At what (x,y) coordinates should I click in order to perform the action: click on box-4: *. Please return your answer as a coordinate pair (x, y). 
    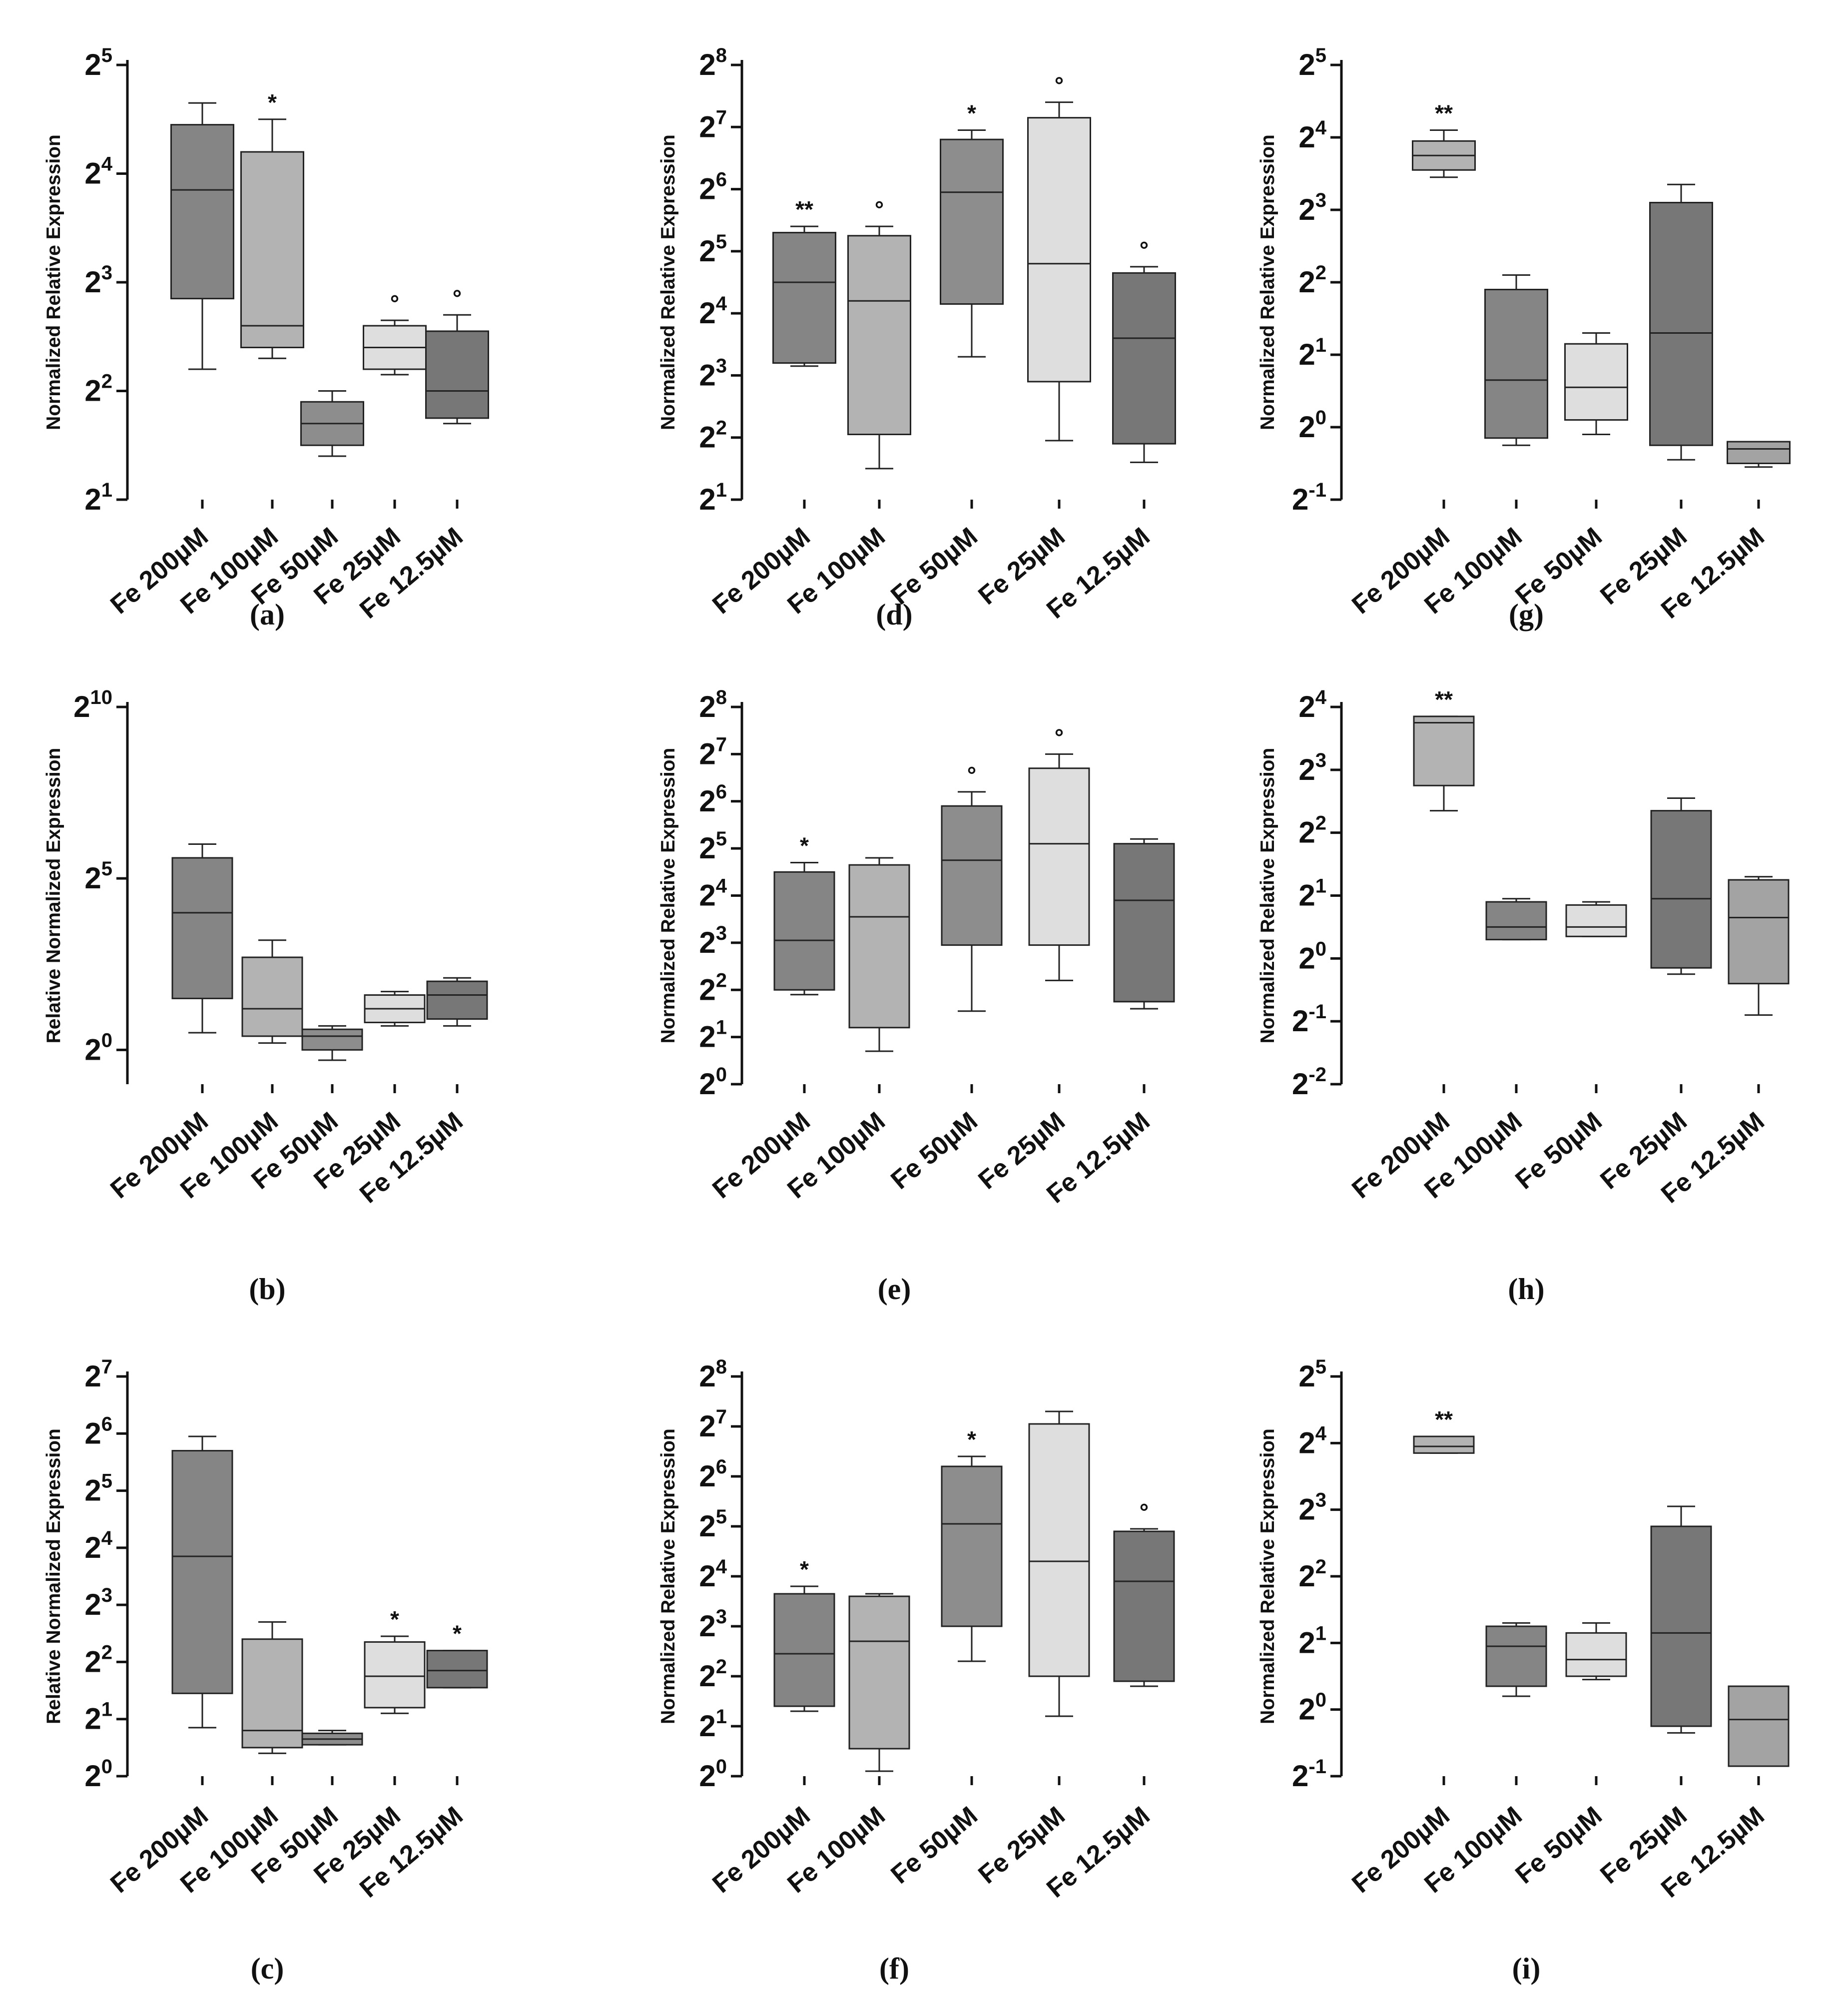
    Looking at the image, I should click on (395, 1660).